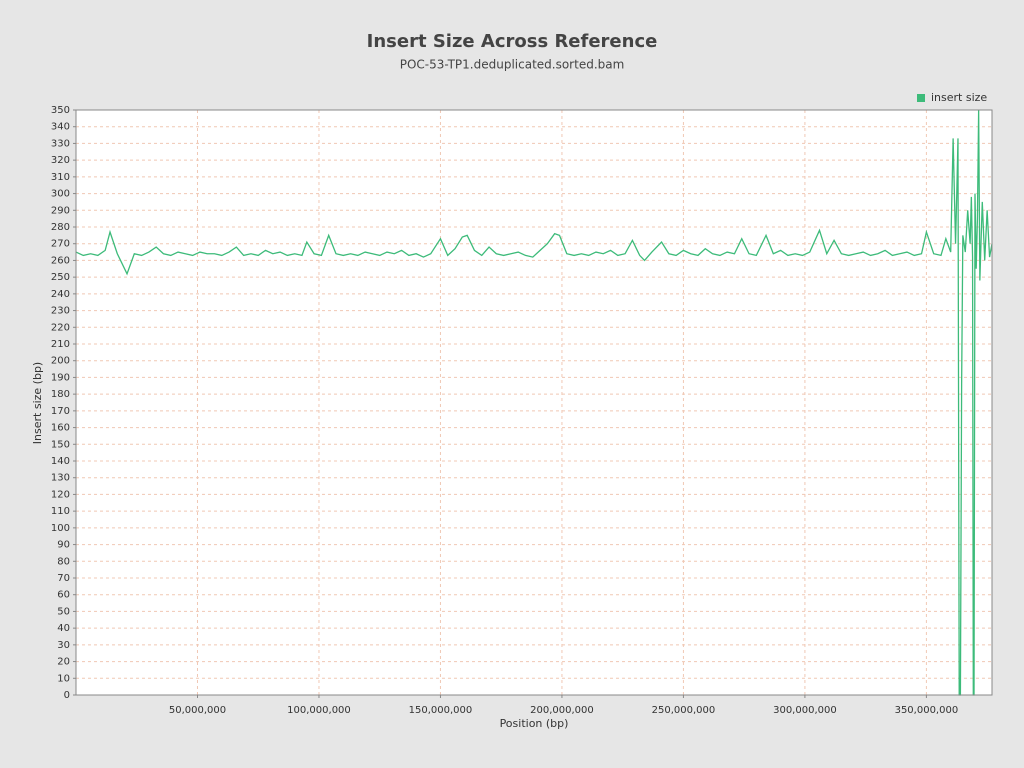 This screenshot has width=1024, height=768. I want to click on y-tick-label: 70, so click(63, 578).